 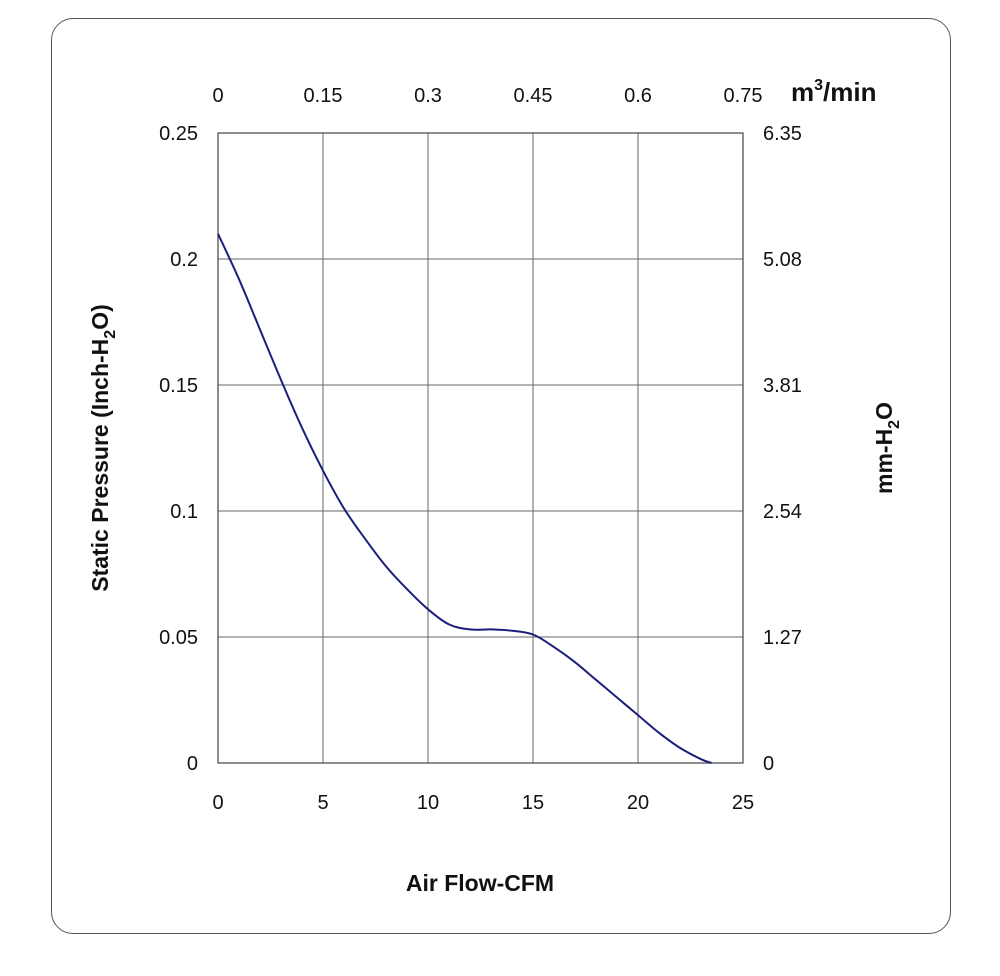 What do you see at coordinates (743, 96) in the screenshot?
I see `top-tick-label: 0.75` at bounding box center [743, 96].